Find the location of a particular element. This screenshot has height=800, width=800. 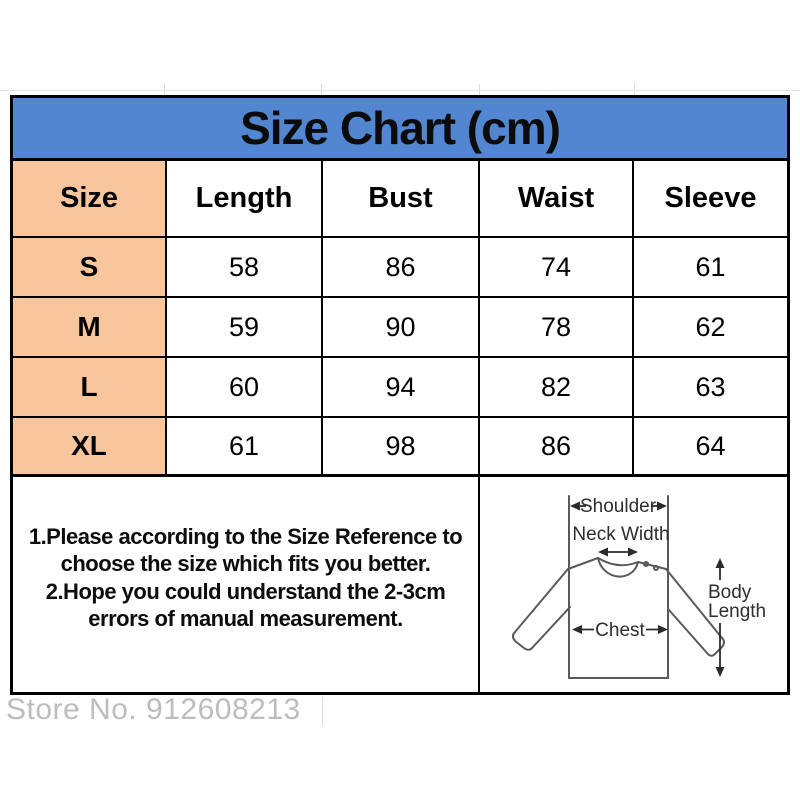

table-row-s-waist: 74 is located at coordinates (557, 268).